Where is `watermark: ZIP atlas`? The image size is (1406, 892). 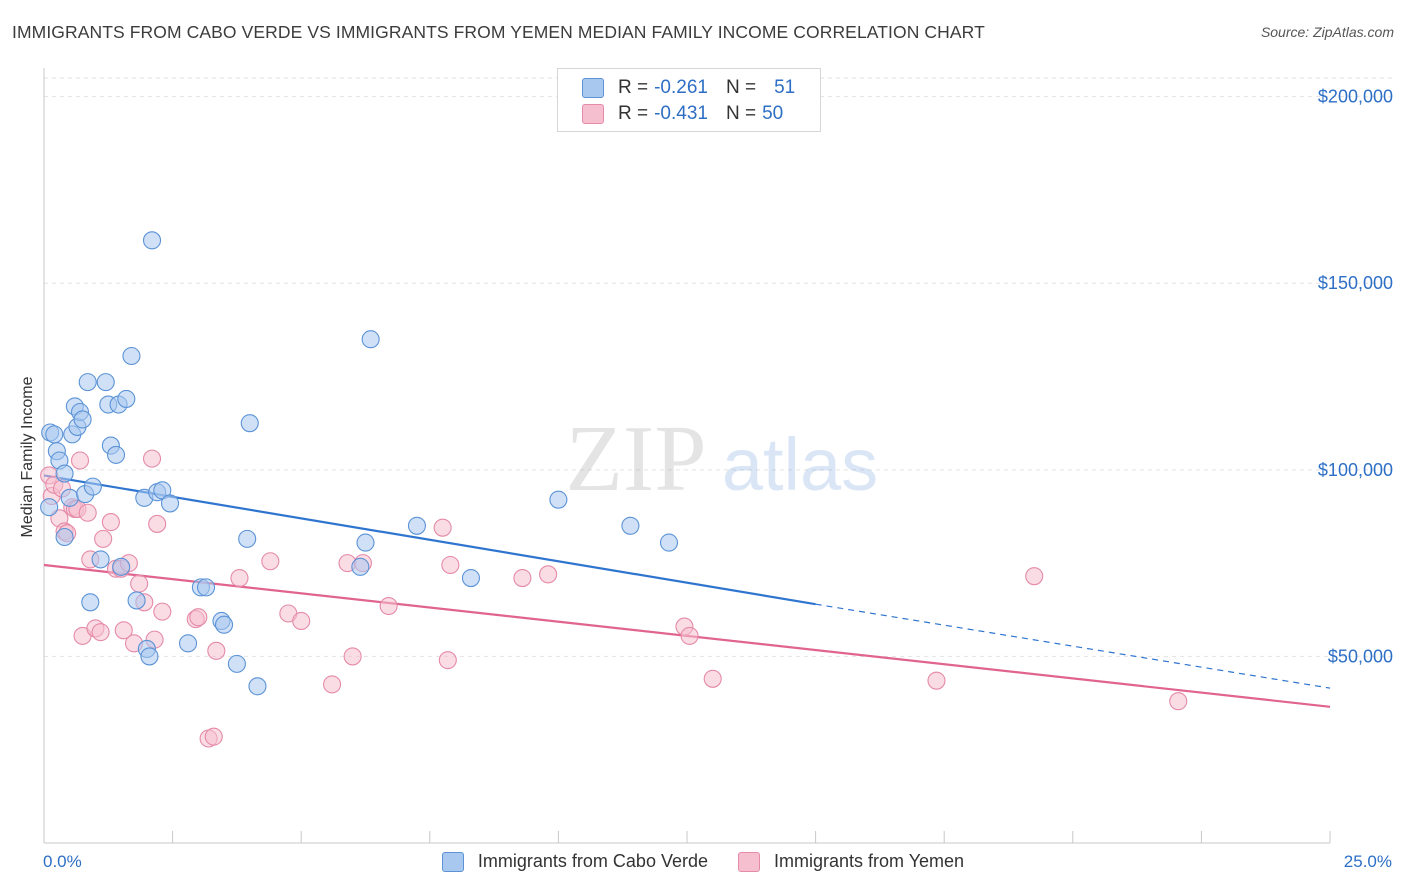
watermark: ZIP atlas is located at coordinates (722, 459).